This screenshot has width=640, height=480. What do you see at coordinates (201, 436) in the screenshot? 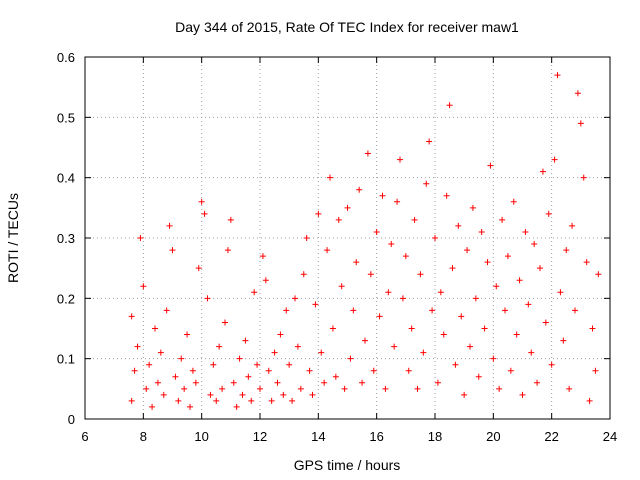
I see `x-tick-label: 10` at bounding box center [201, 436].